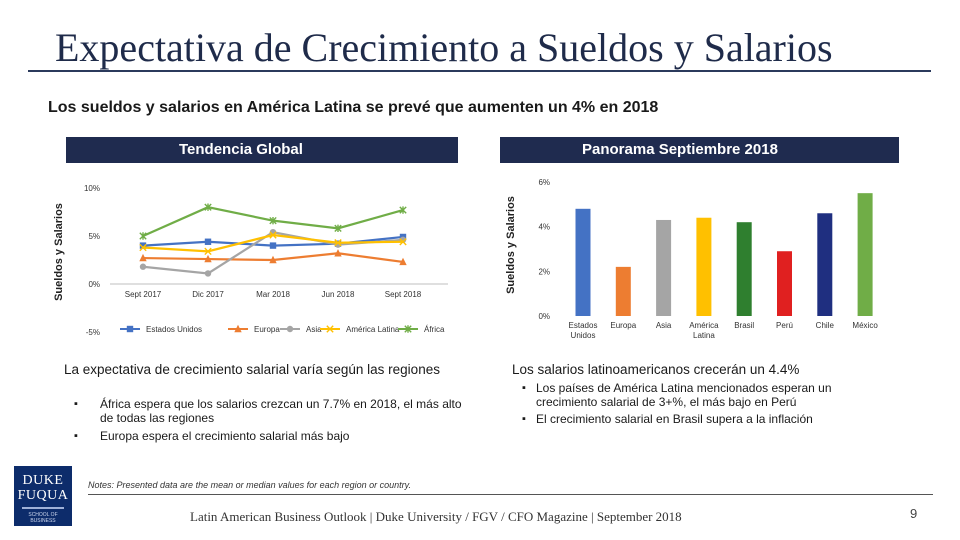 This screenshot has height=540, width=960. Describe the element at coordinates (94, 284) in the screenshot. I see `line-chart-ytick: 0%` at that location.